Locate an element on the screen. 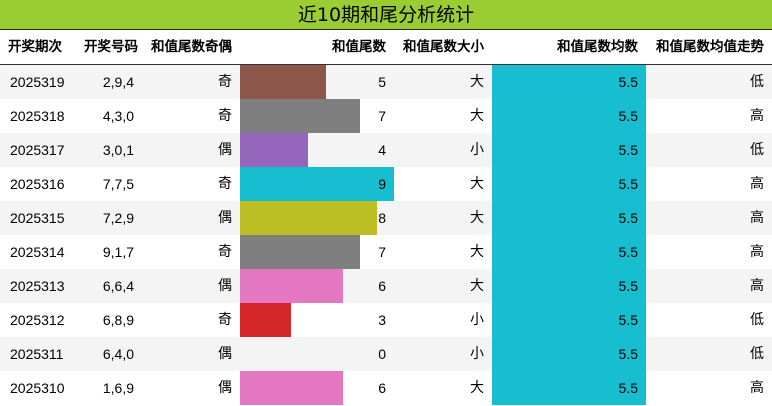  table-row: 2025311 6,4,0 偶 0 小 5.5 低 is located at coordinates (386, 354).